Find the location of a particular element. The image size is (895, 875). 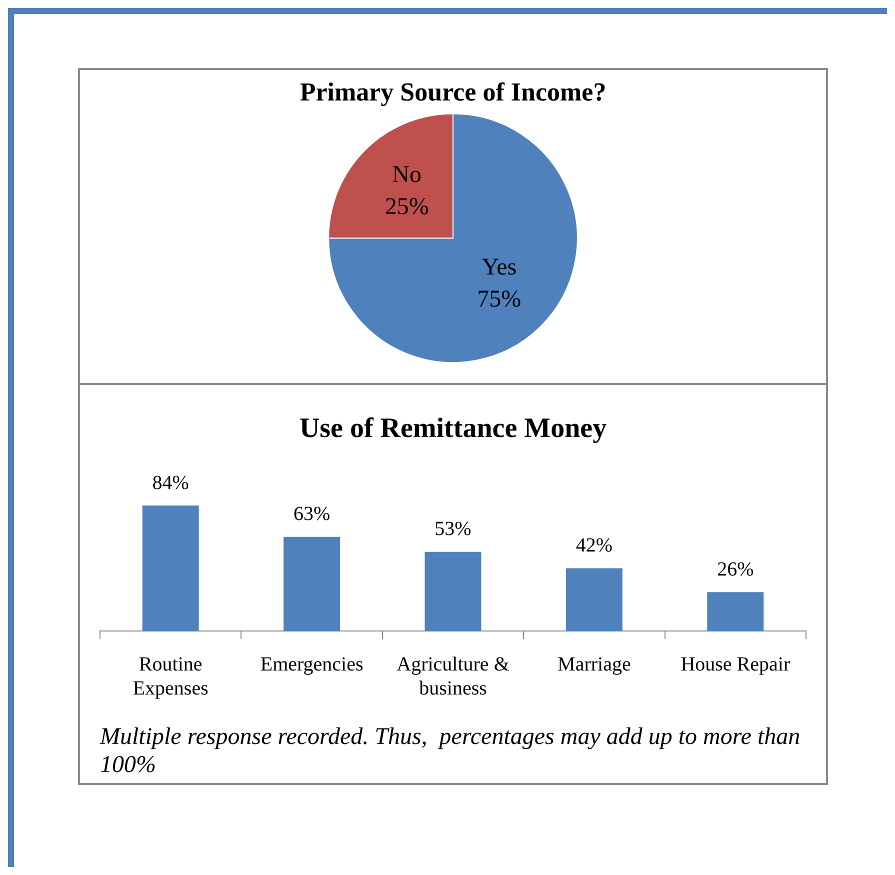

data-label: 75% is located at coordinates (499, 299).